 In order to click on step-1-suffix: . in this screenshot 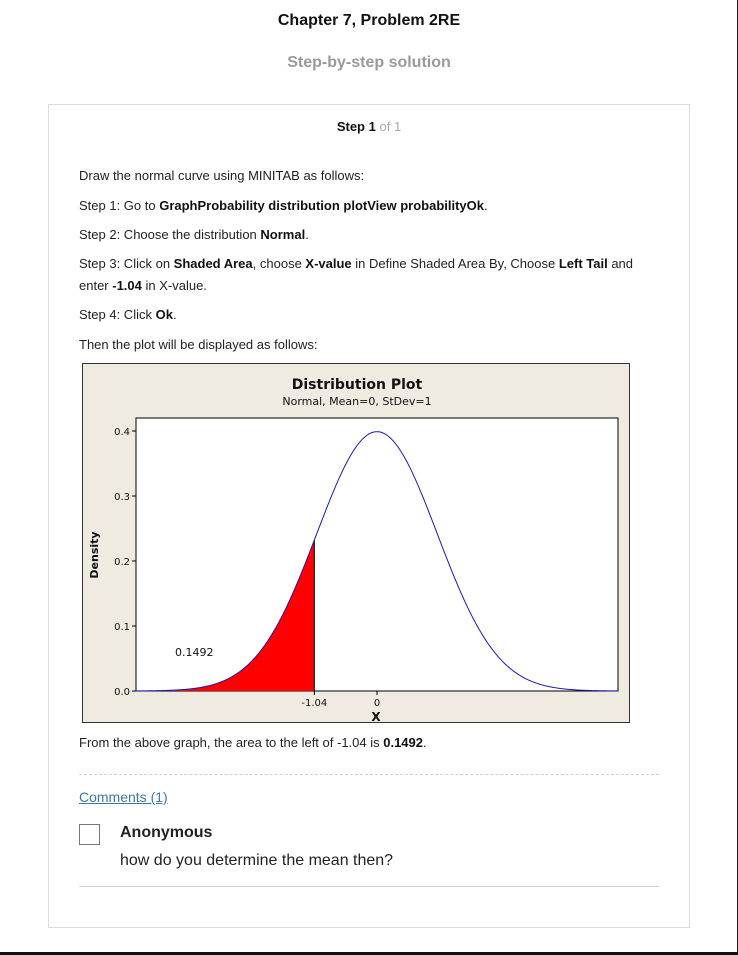, I will do `click(486, 205)`.